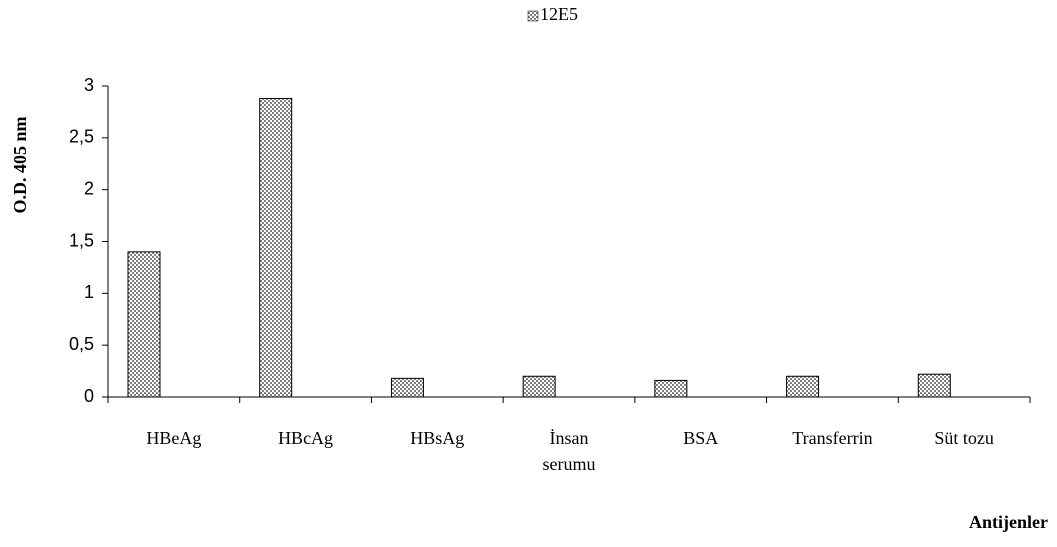 The width and height of the screenshot is (1057, 547). I want to click on y-tick-label: 3, so click(89, 85).